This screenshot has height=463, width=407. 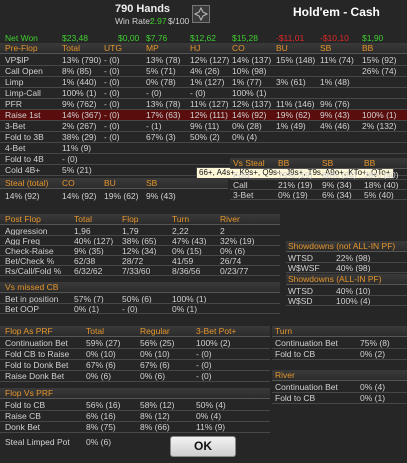 I want to click on flop-as-prf-cell: 67% (6), so click(x=155, y=365).